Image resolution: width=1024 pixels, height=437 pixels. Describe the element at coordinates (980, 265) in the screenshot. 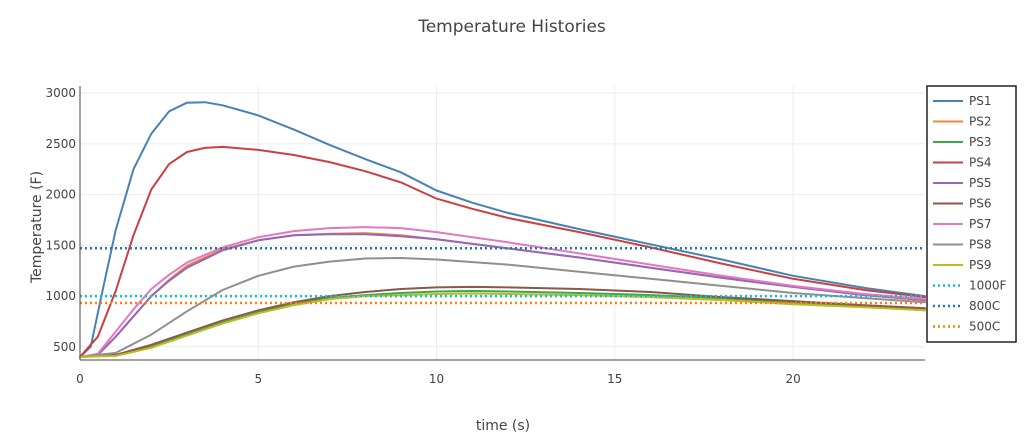

I see `legend-label-ps9: PS9` at that location.